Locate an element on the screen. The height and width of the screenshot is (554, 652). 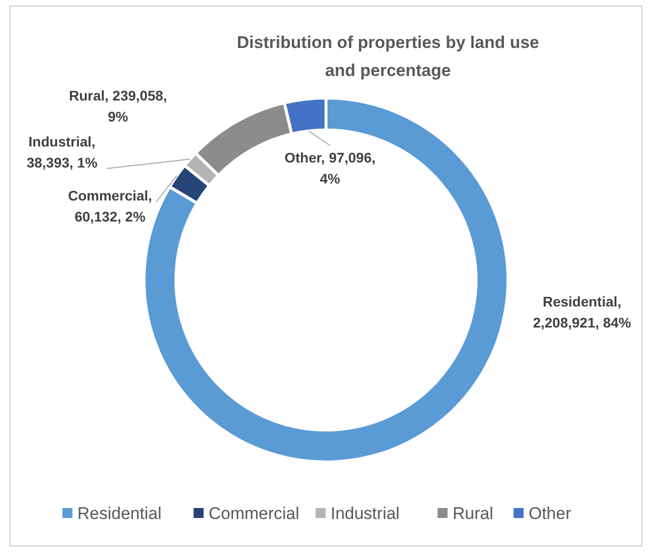
legend-label: Residential is located at coordinates (119, 513).